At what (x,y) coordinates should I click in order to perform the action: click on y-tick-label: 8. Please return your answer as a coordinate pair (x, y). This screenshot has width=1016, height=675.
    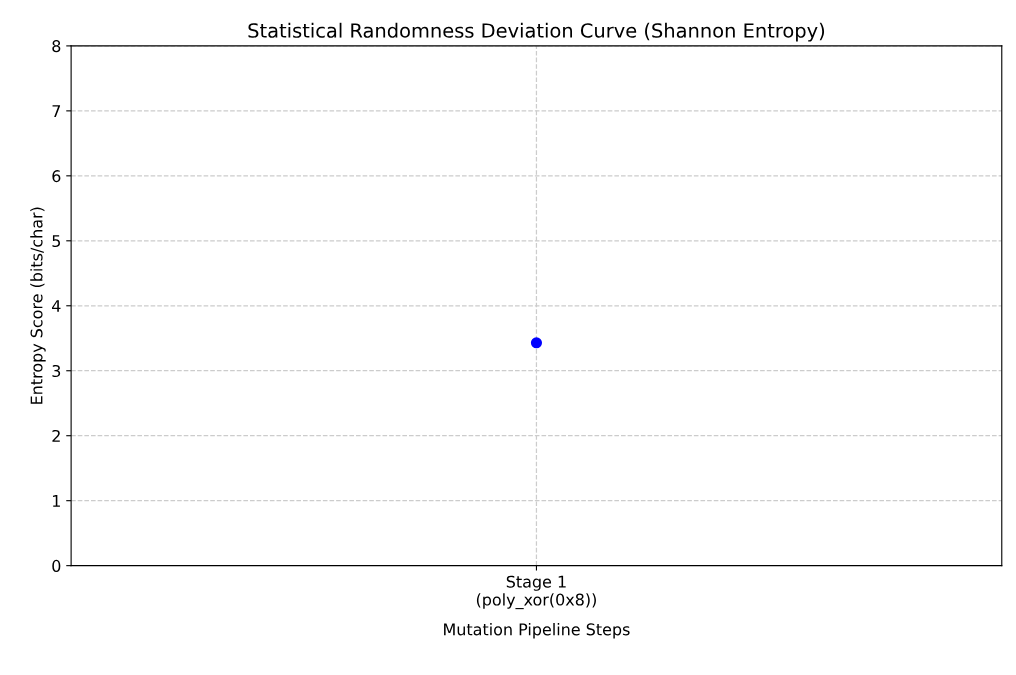
    Looking at the image, I should click on (56, 46).